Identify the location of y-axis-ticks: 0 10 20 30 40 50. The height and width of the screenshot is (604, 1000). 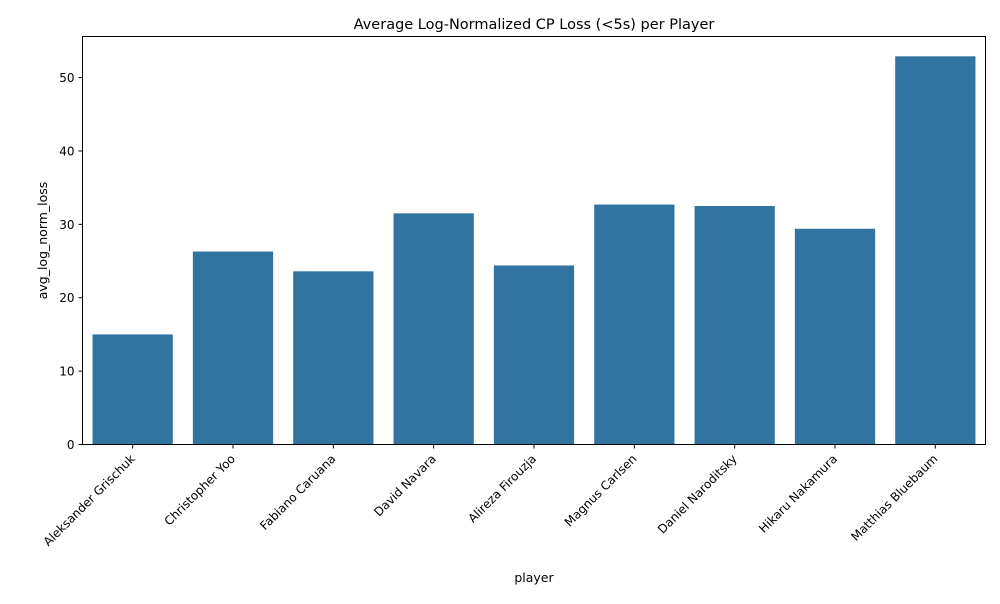
(71, 261).